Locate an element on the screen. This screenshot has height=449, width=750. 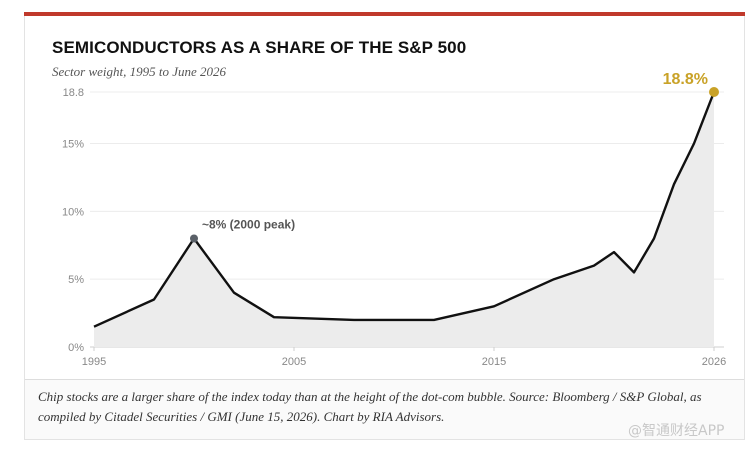
latest-point is located at coordinates (714, 92).